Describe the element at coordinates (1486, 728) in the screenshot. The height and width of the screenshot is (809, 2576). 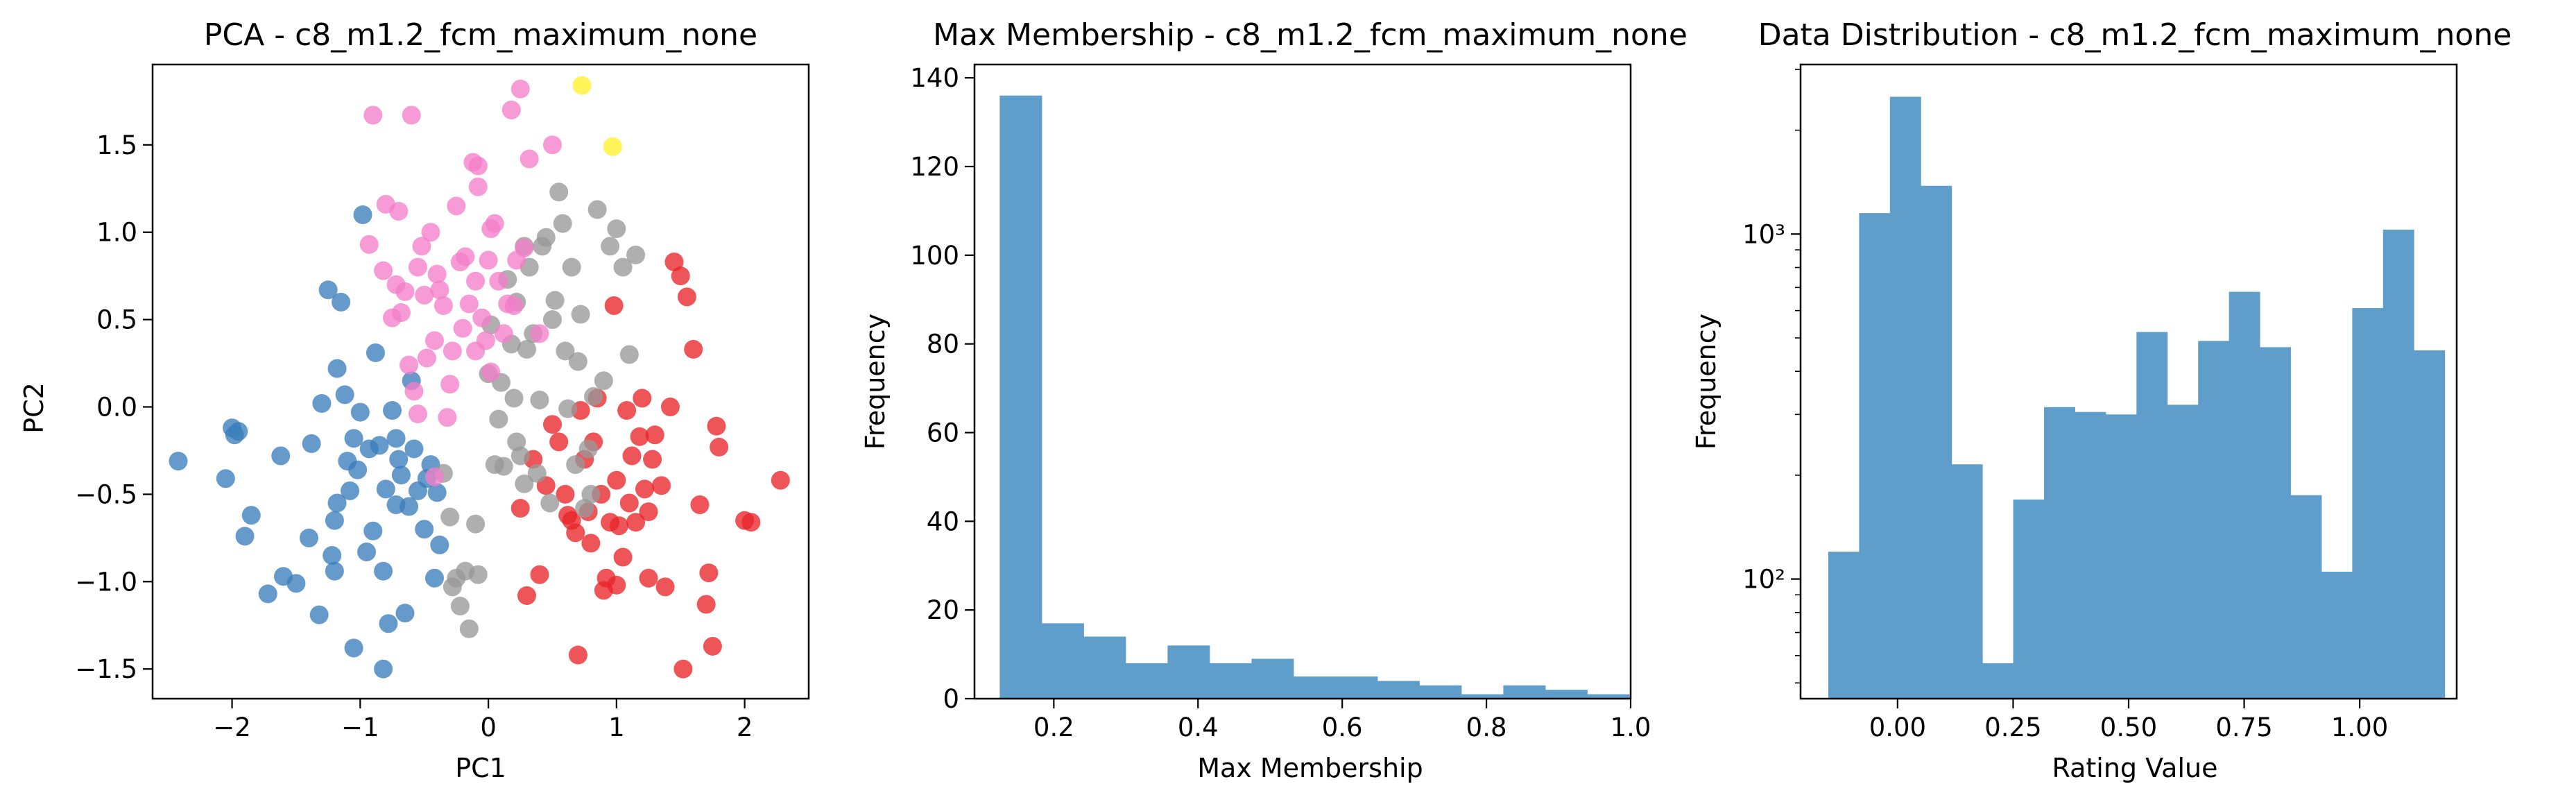
I see `membership-x-tick-label: 0.8` at that location.